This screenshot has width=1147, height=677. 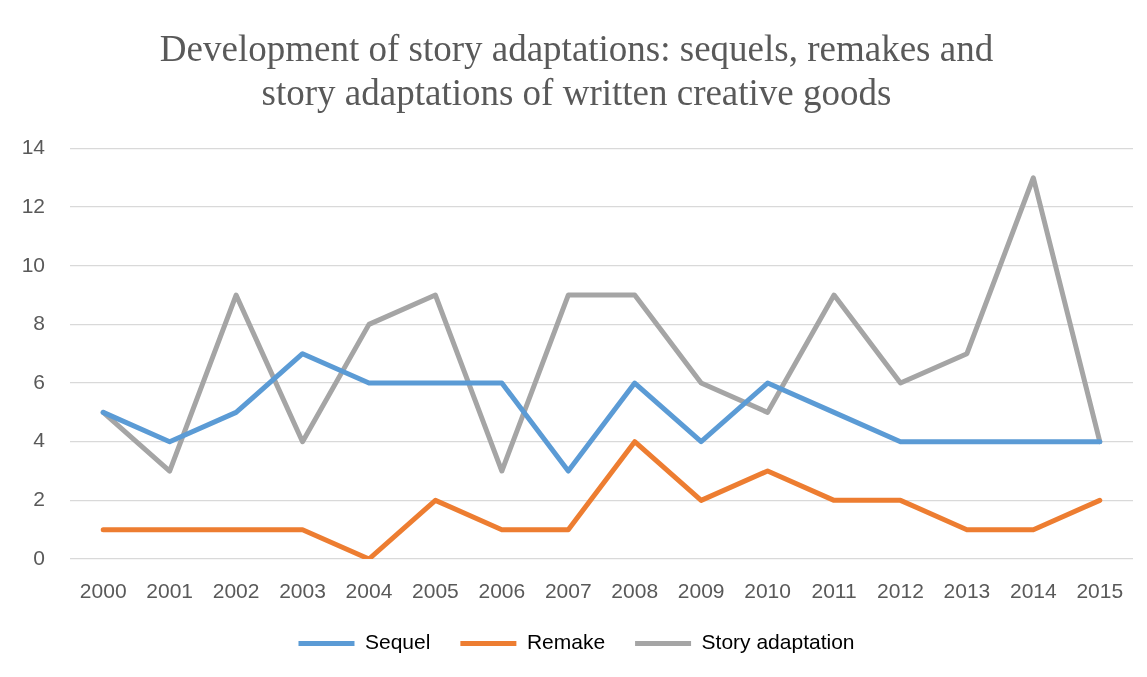 What do you see at coordinates (369, 591) in the screenshot?
I see `x-tick-label: 2004` at bounding box center [369, 591].